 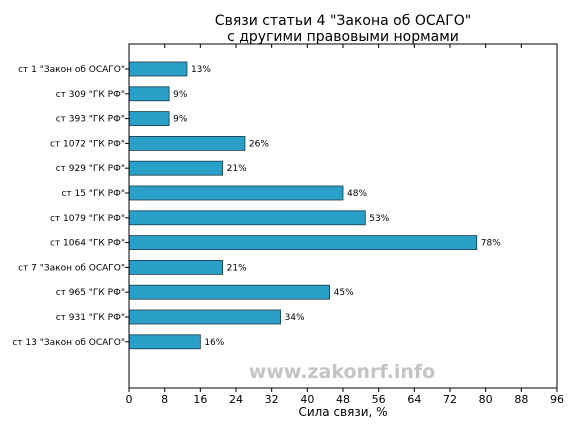 I want to click on bar-value-label: 13%, so click(x=201, y=70).